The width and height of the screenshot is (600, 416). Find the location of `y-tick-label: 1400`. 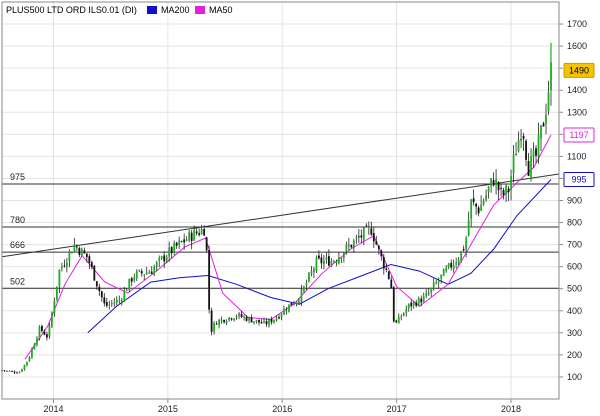

y-tick-label: 1400 is located at coordinates (577, 90).